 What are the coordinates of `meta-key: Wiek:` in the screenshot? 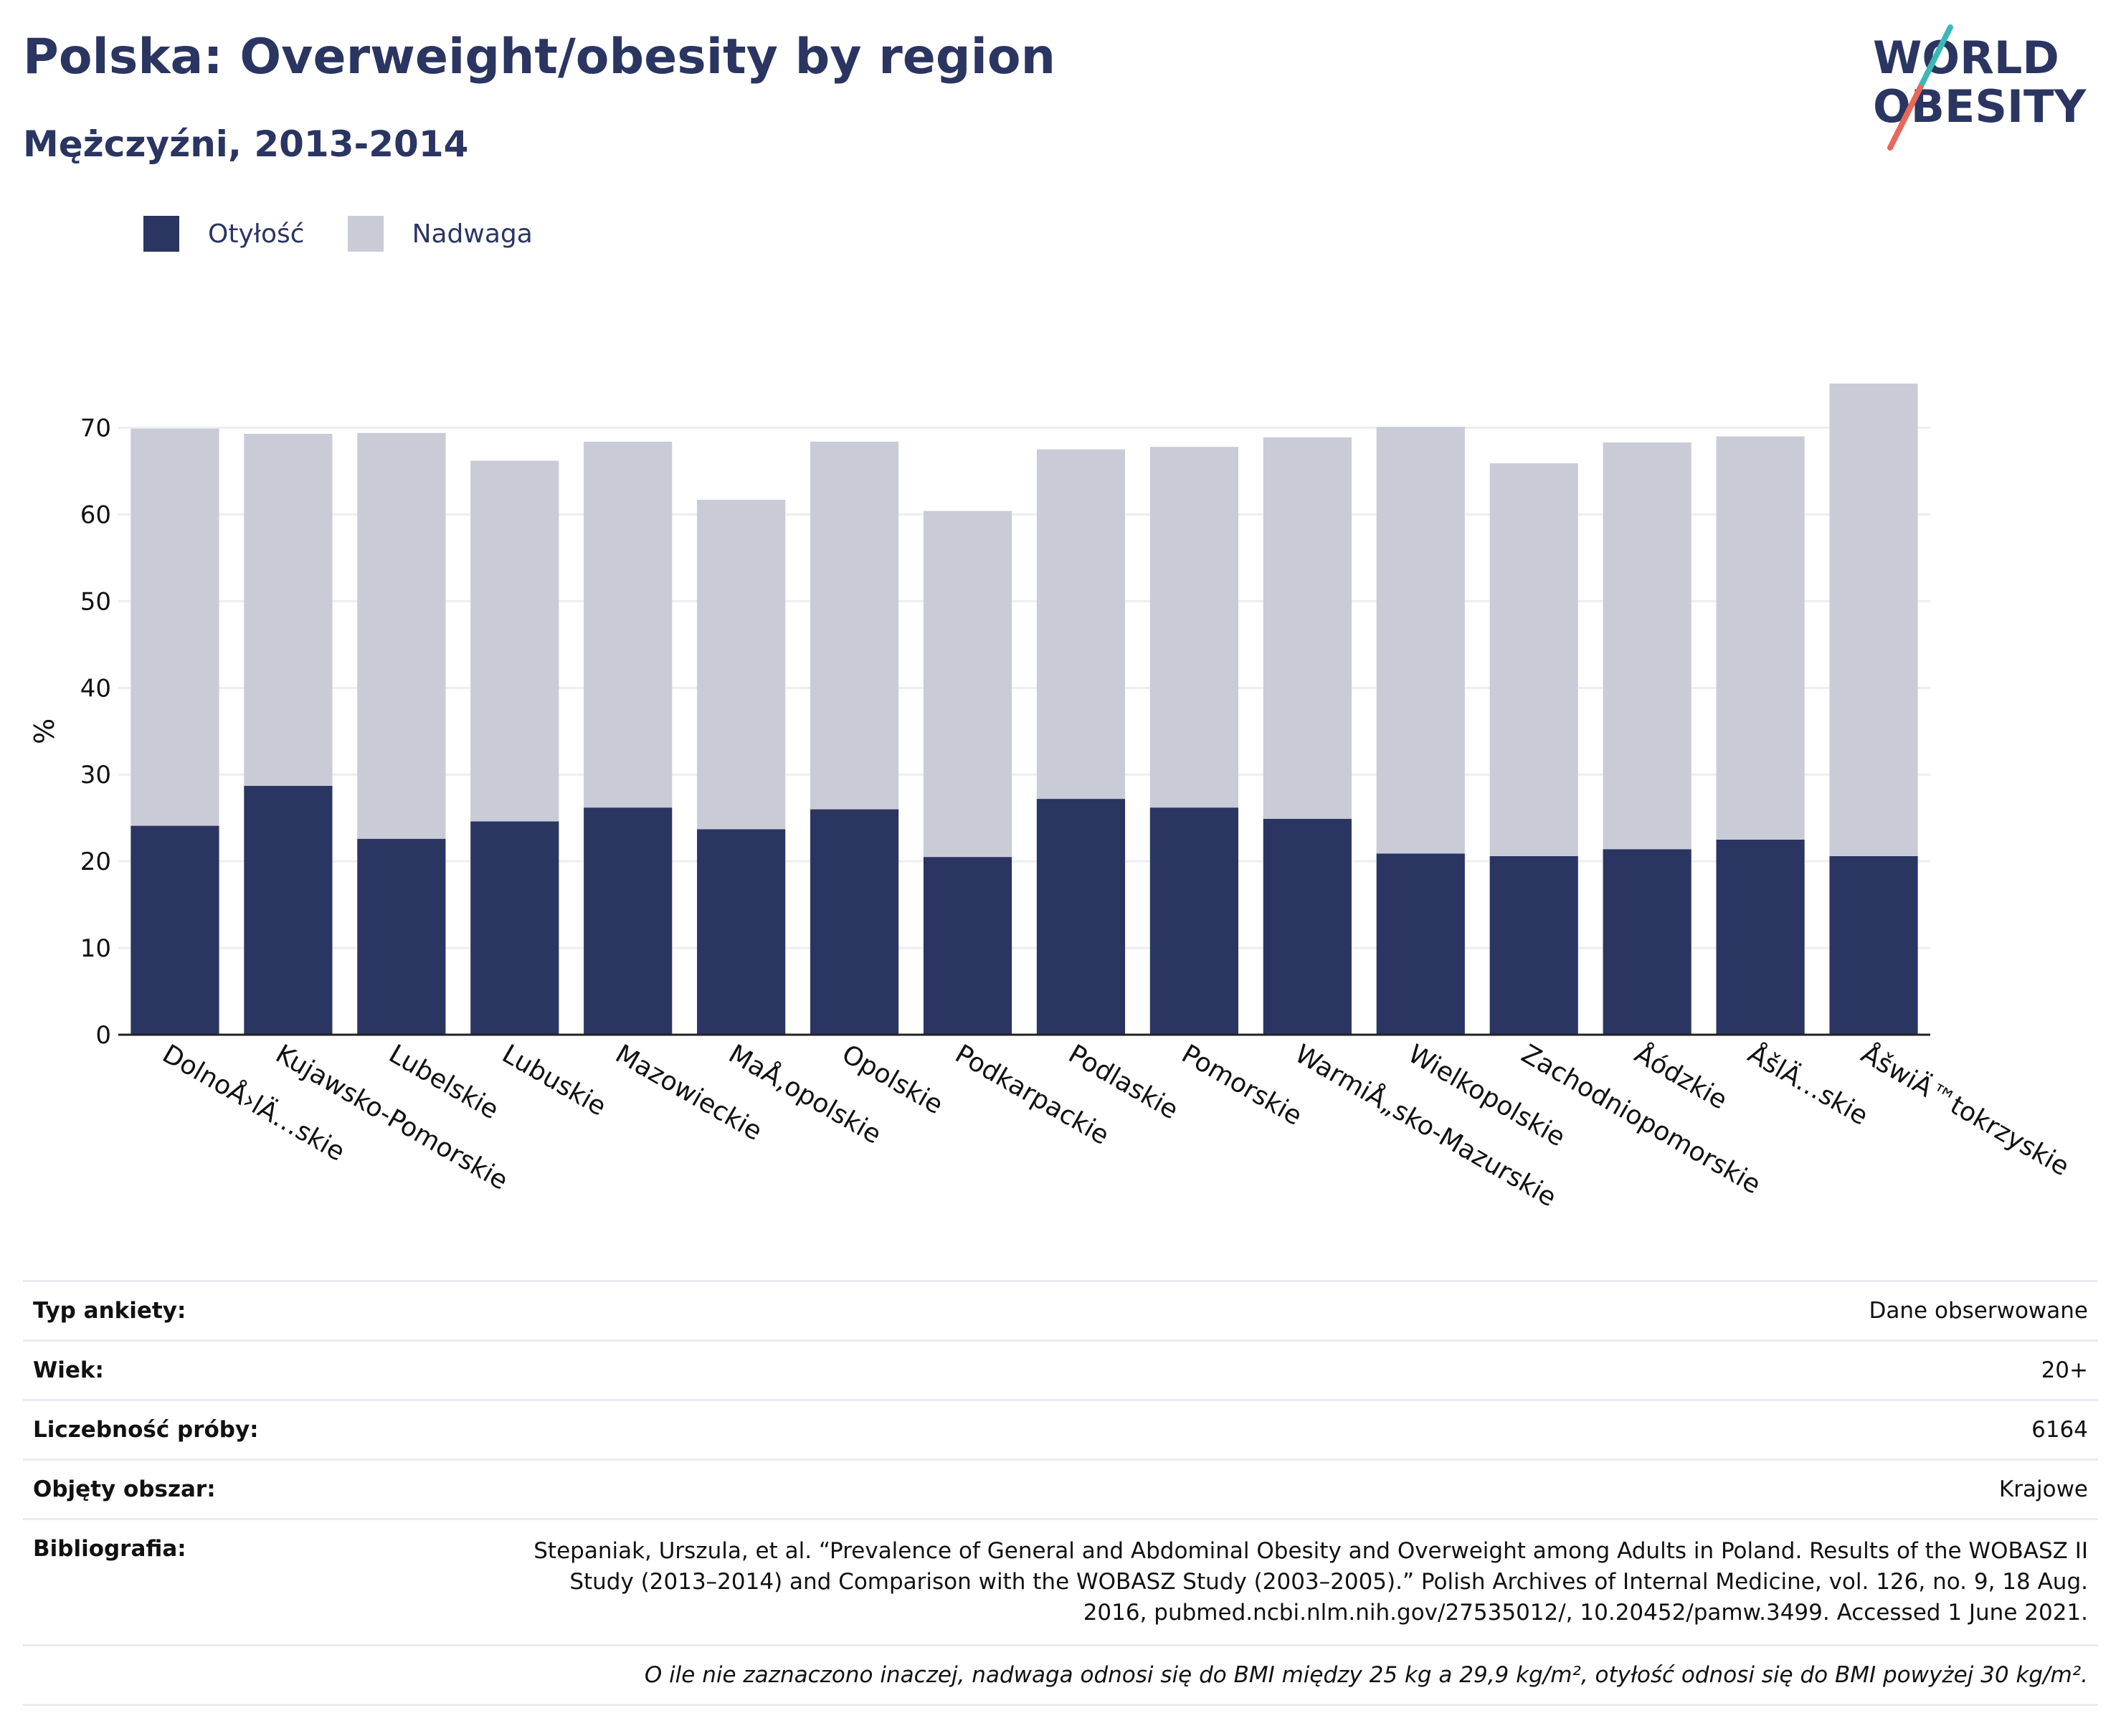 It's located at (68, 1370).